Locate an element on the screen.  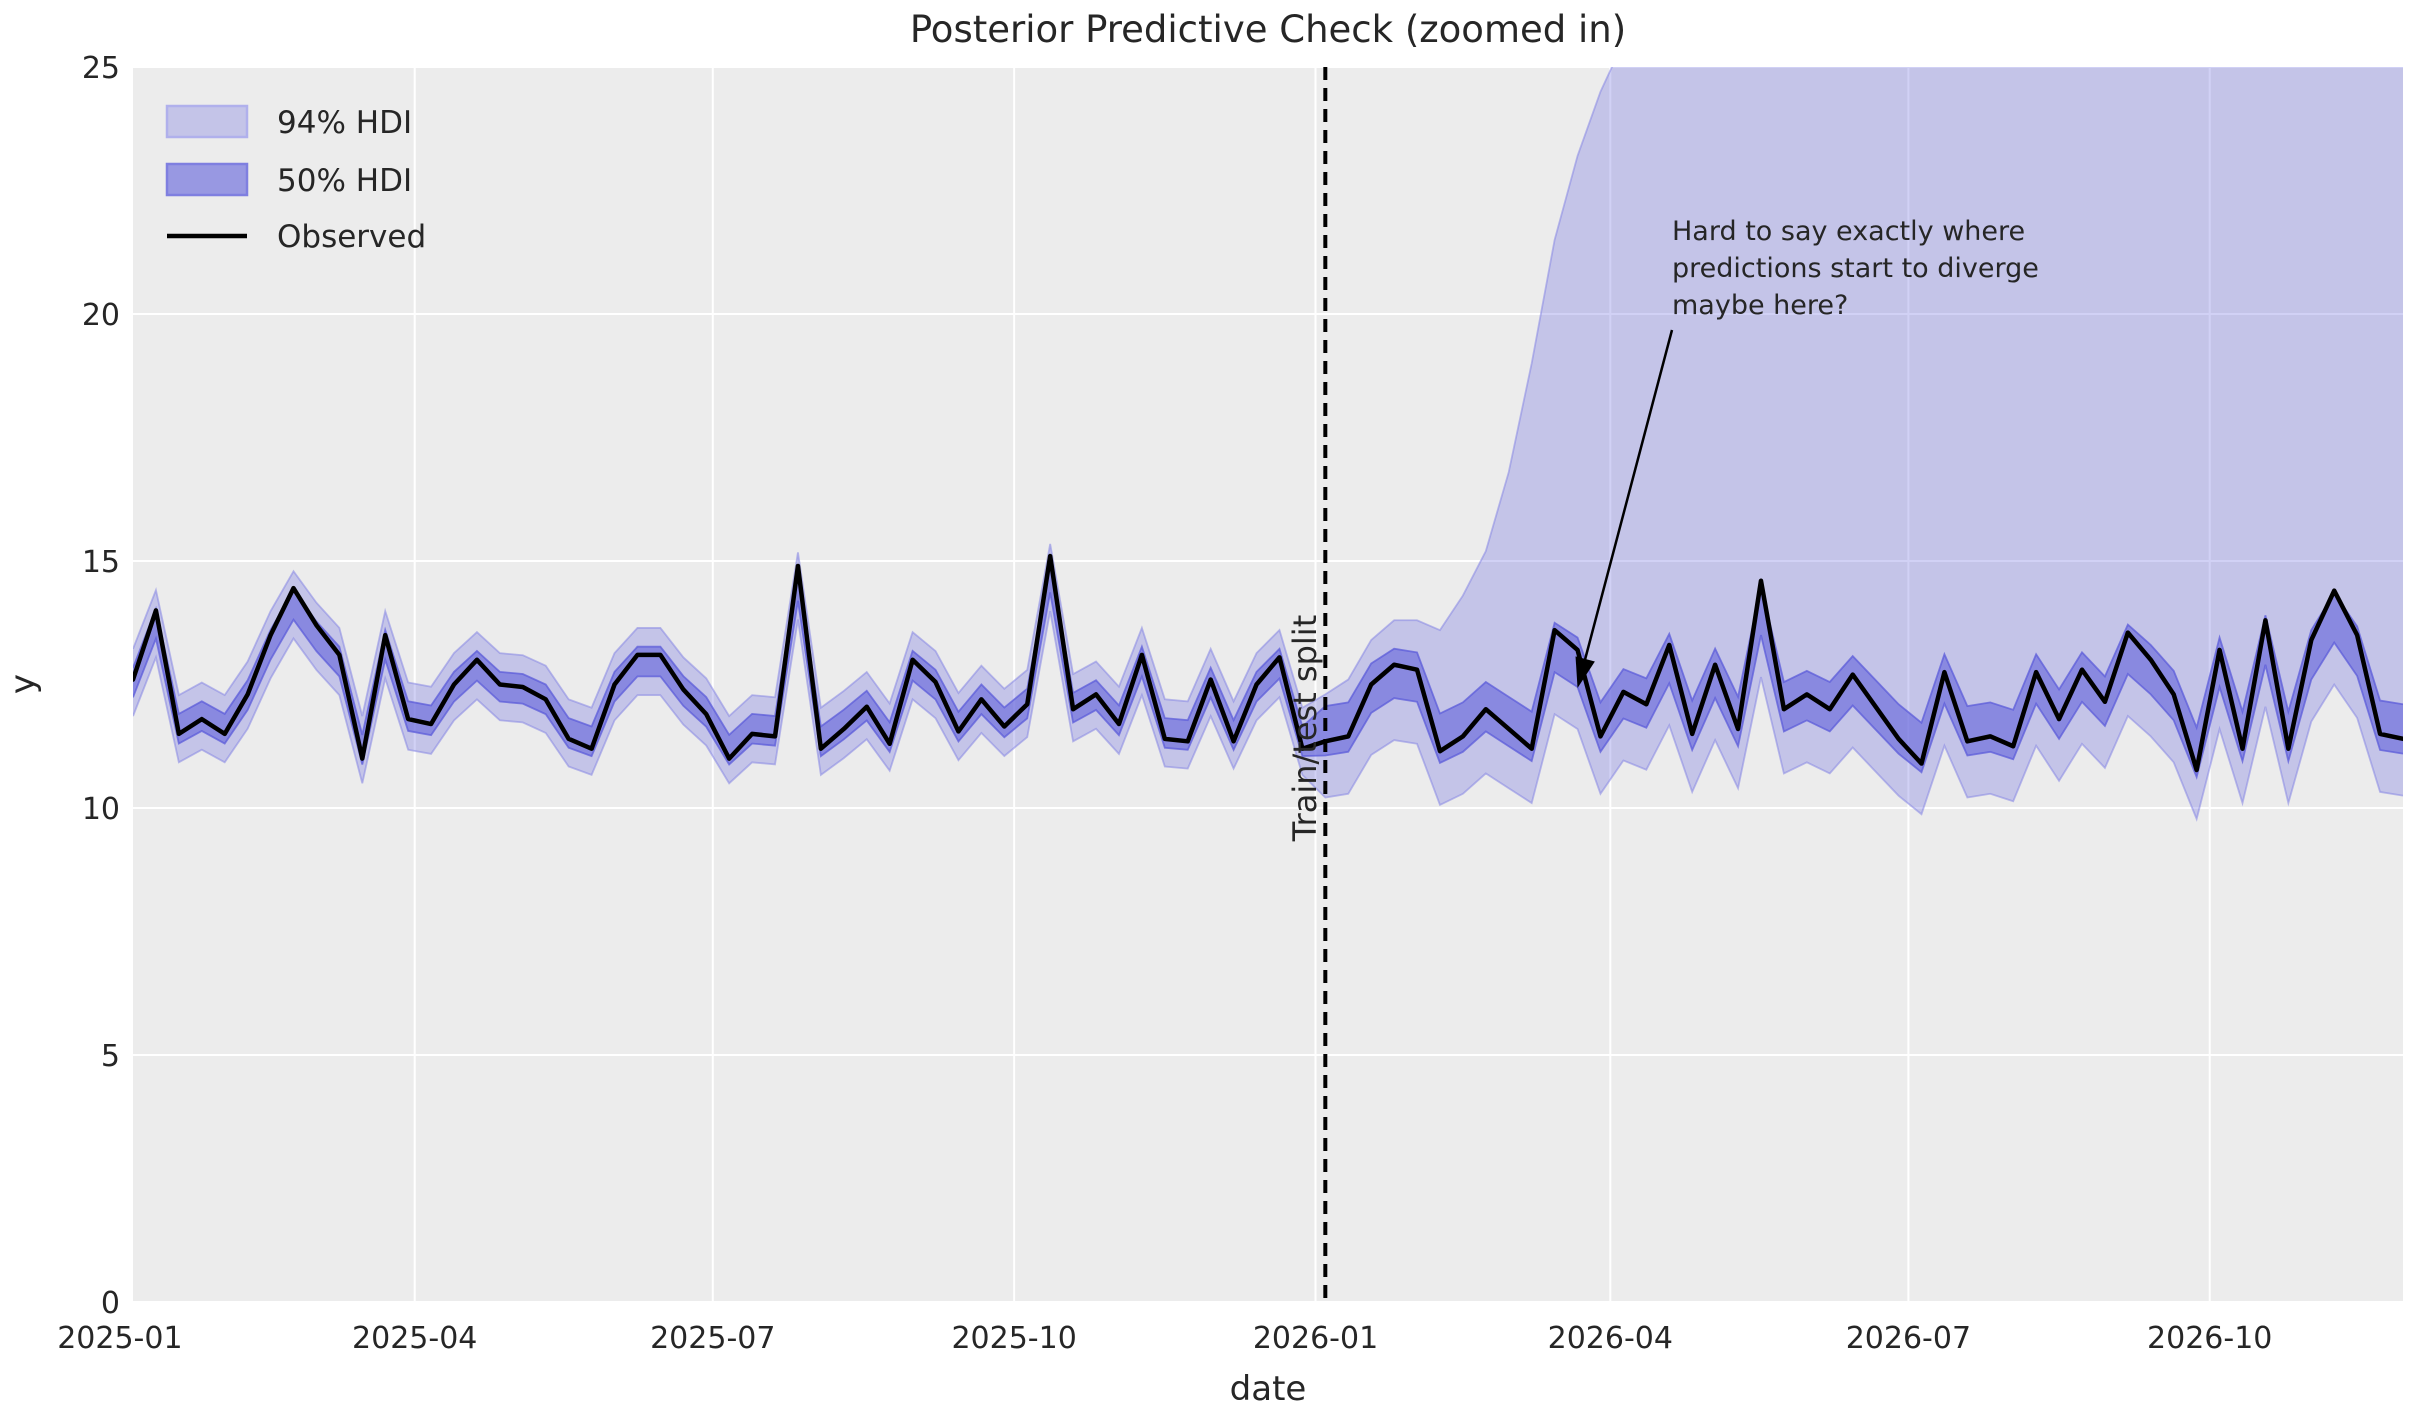
y-tick-labels: 0 5 10 15 20 25 is located at coordinates (101, 686).